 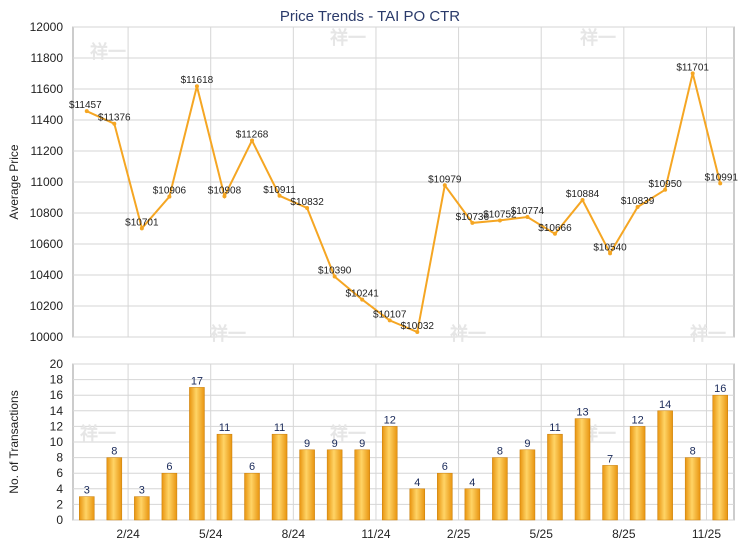 I want to click on price-y-tick-label: 11000, so click(x=47, y=182).